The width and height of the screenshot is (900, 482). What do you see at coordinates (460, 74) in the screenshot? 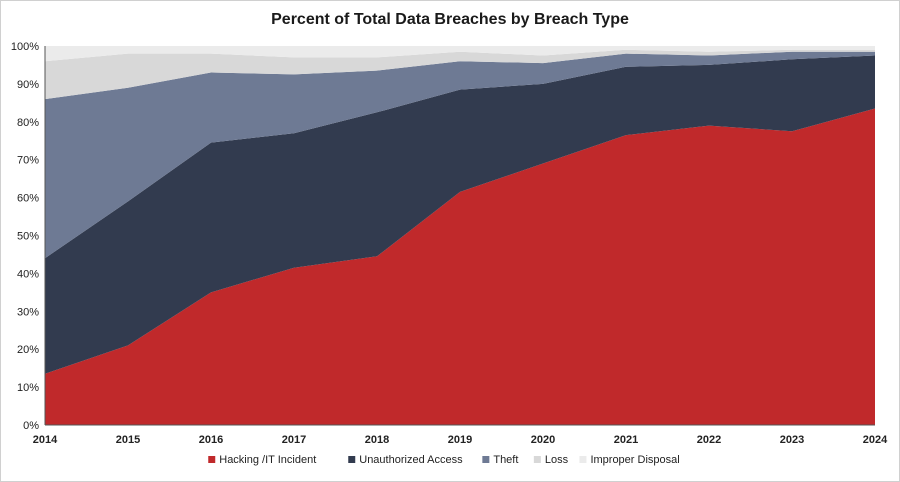
I see `area-series-loss` at bounding box center [460, 74].